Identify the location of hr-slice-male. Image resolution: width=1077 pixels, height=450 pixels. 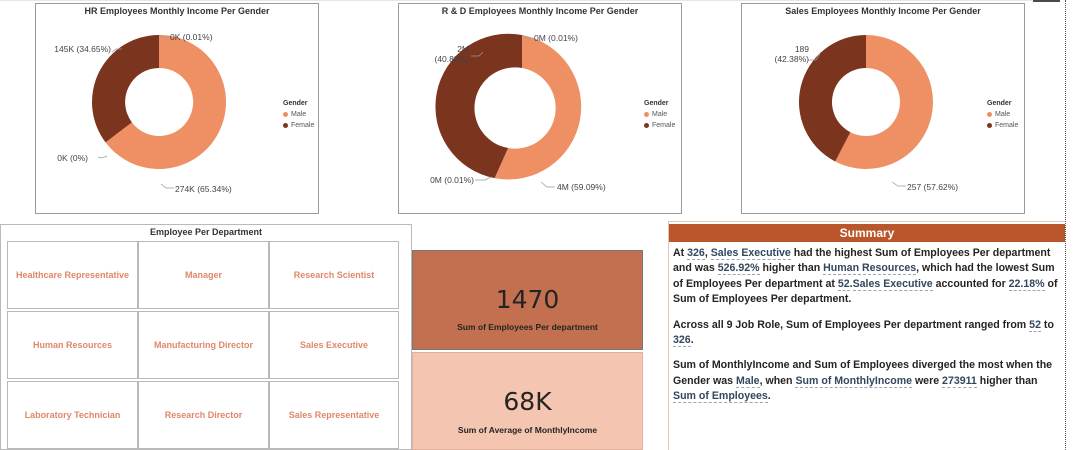
(166, 102).